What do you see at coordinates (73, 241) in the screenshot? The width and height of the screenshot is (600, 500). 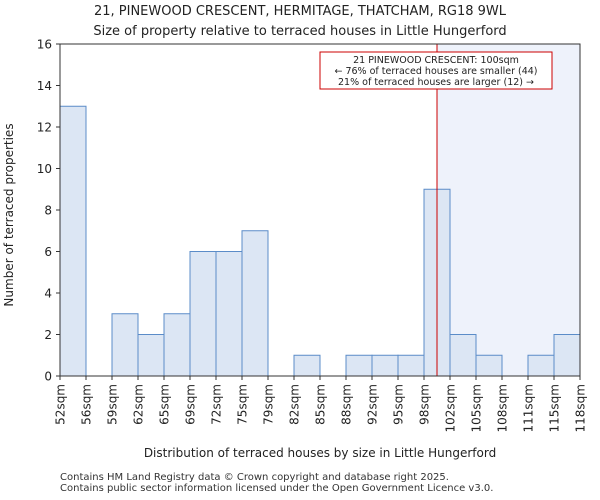 I see `bar-52sqm` at bounding box center [73, 241].